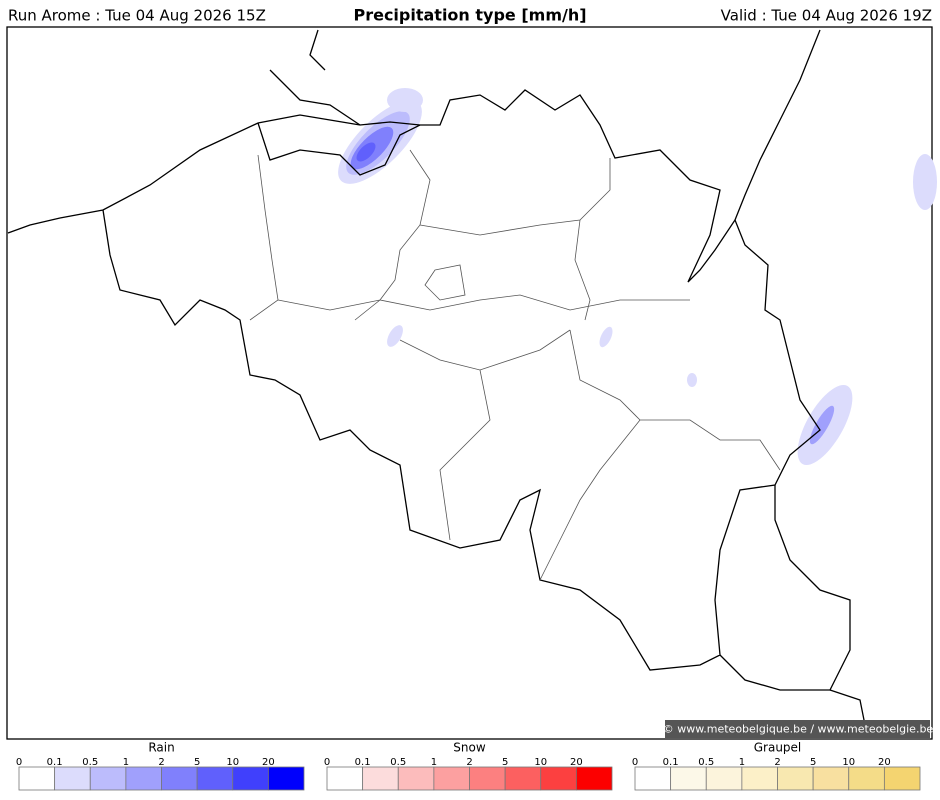 This screenshot has height=800, width=940. I want to click on credit-box, so click(797, 729).